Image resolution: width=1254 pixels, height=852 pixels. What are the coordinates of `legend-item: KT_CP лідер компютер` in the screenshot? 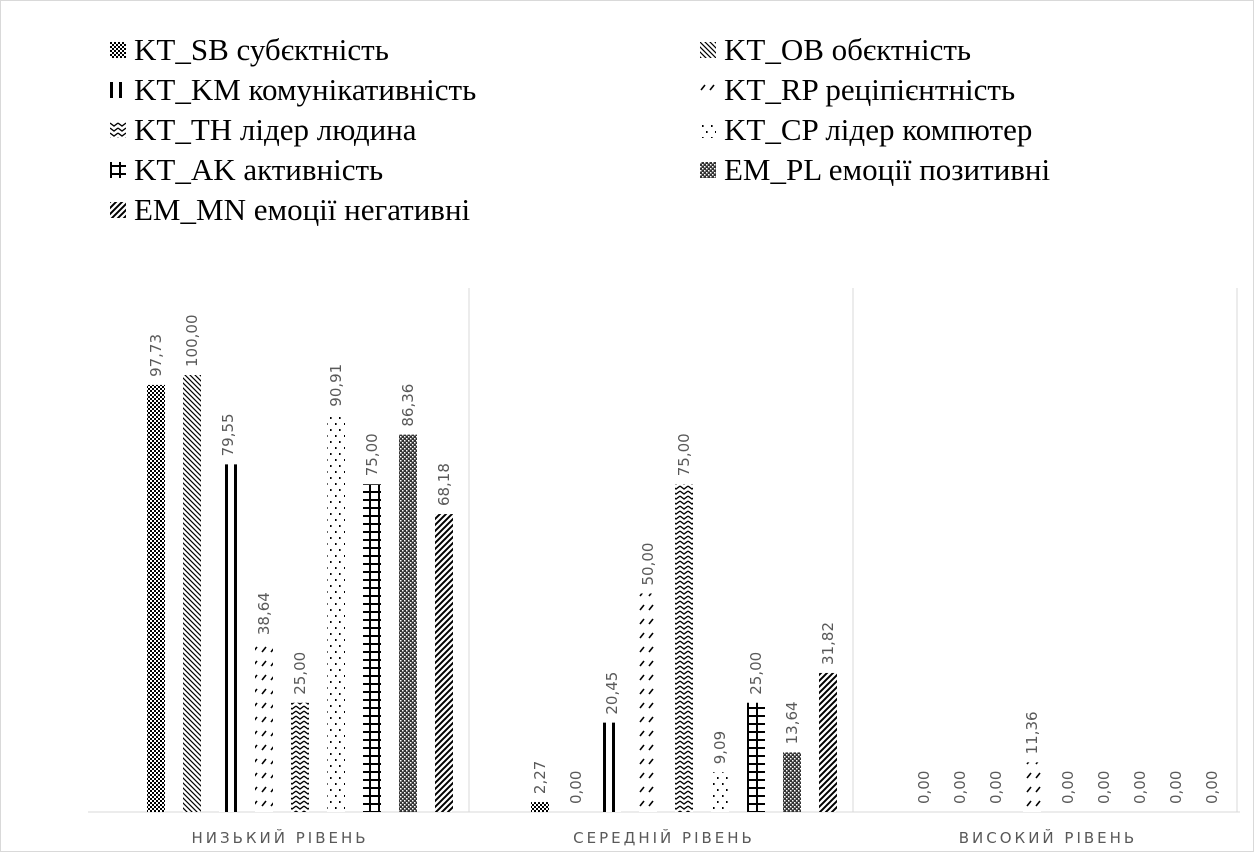 It's located at (866, 130).